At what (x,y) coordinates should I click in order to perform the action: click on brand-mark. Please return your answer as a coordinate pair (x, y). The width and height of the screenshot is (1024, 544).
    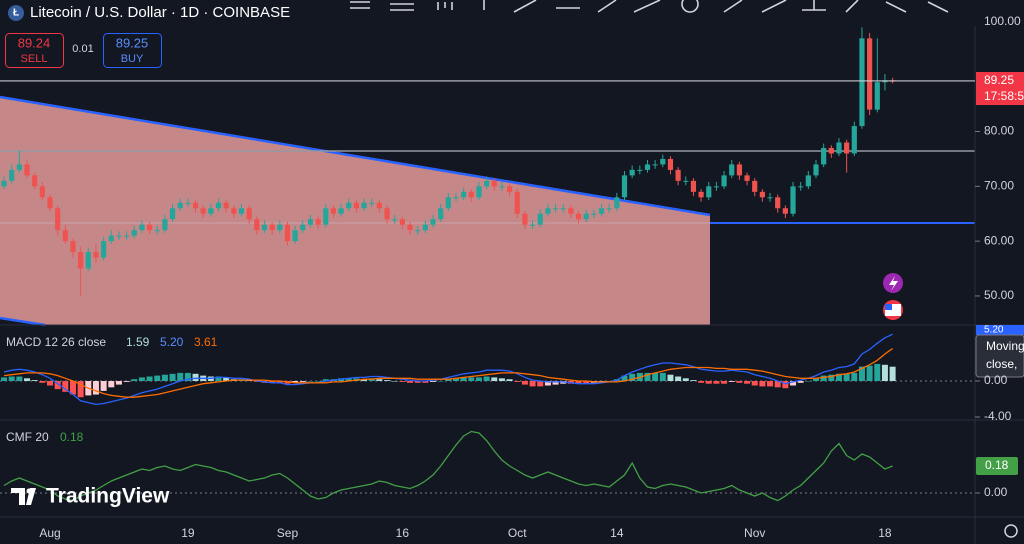
    Looking at the image, I should click on (29, 491).